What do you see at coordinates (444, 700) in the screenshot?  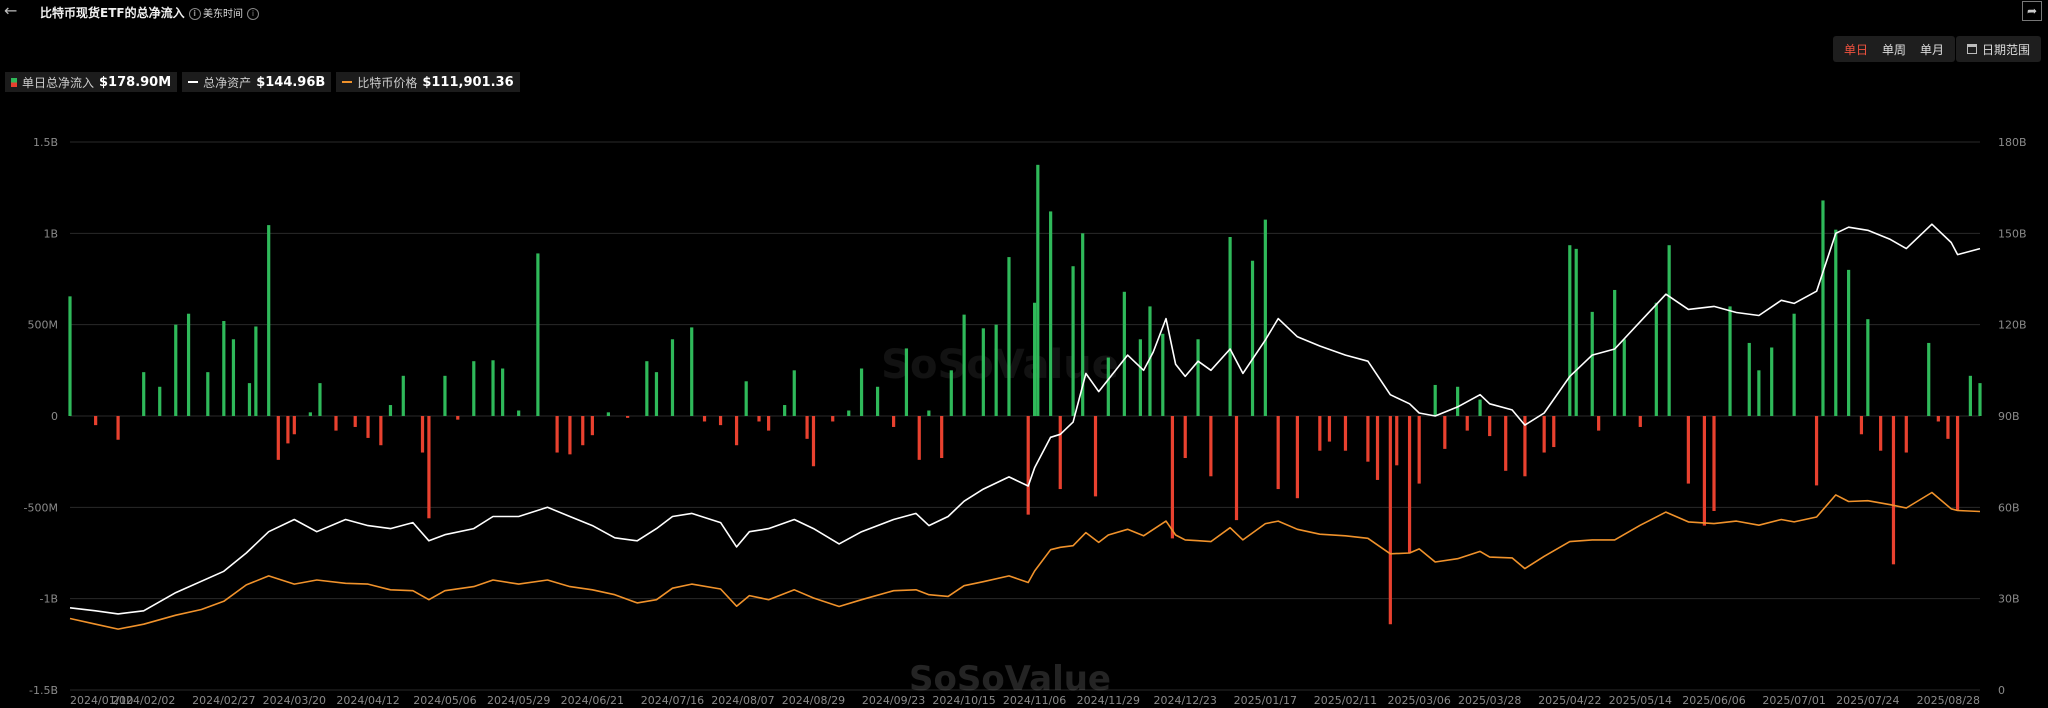 I see `x-tick-label: 2024/05/06` at bounding box center [444, 700].